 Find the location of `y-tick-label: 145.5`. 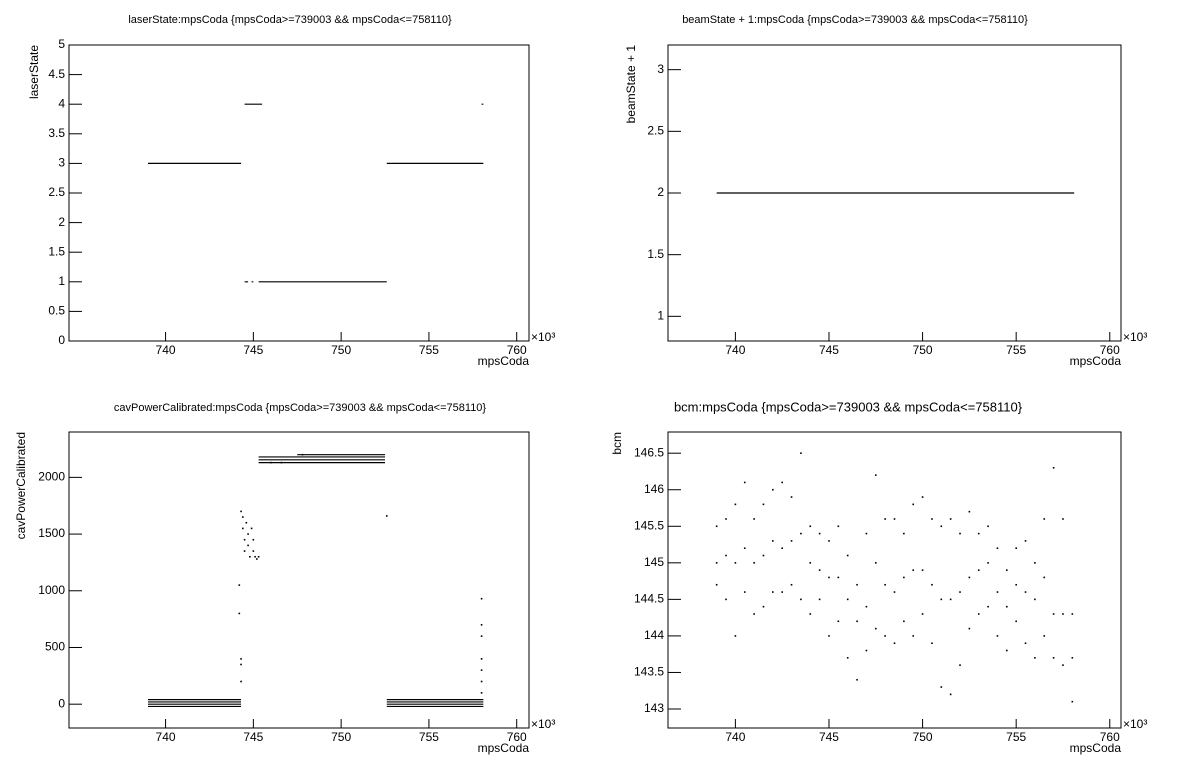

y-tick-label: 145.5 is located at coordinates (649, 525).